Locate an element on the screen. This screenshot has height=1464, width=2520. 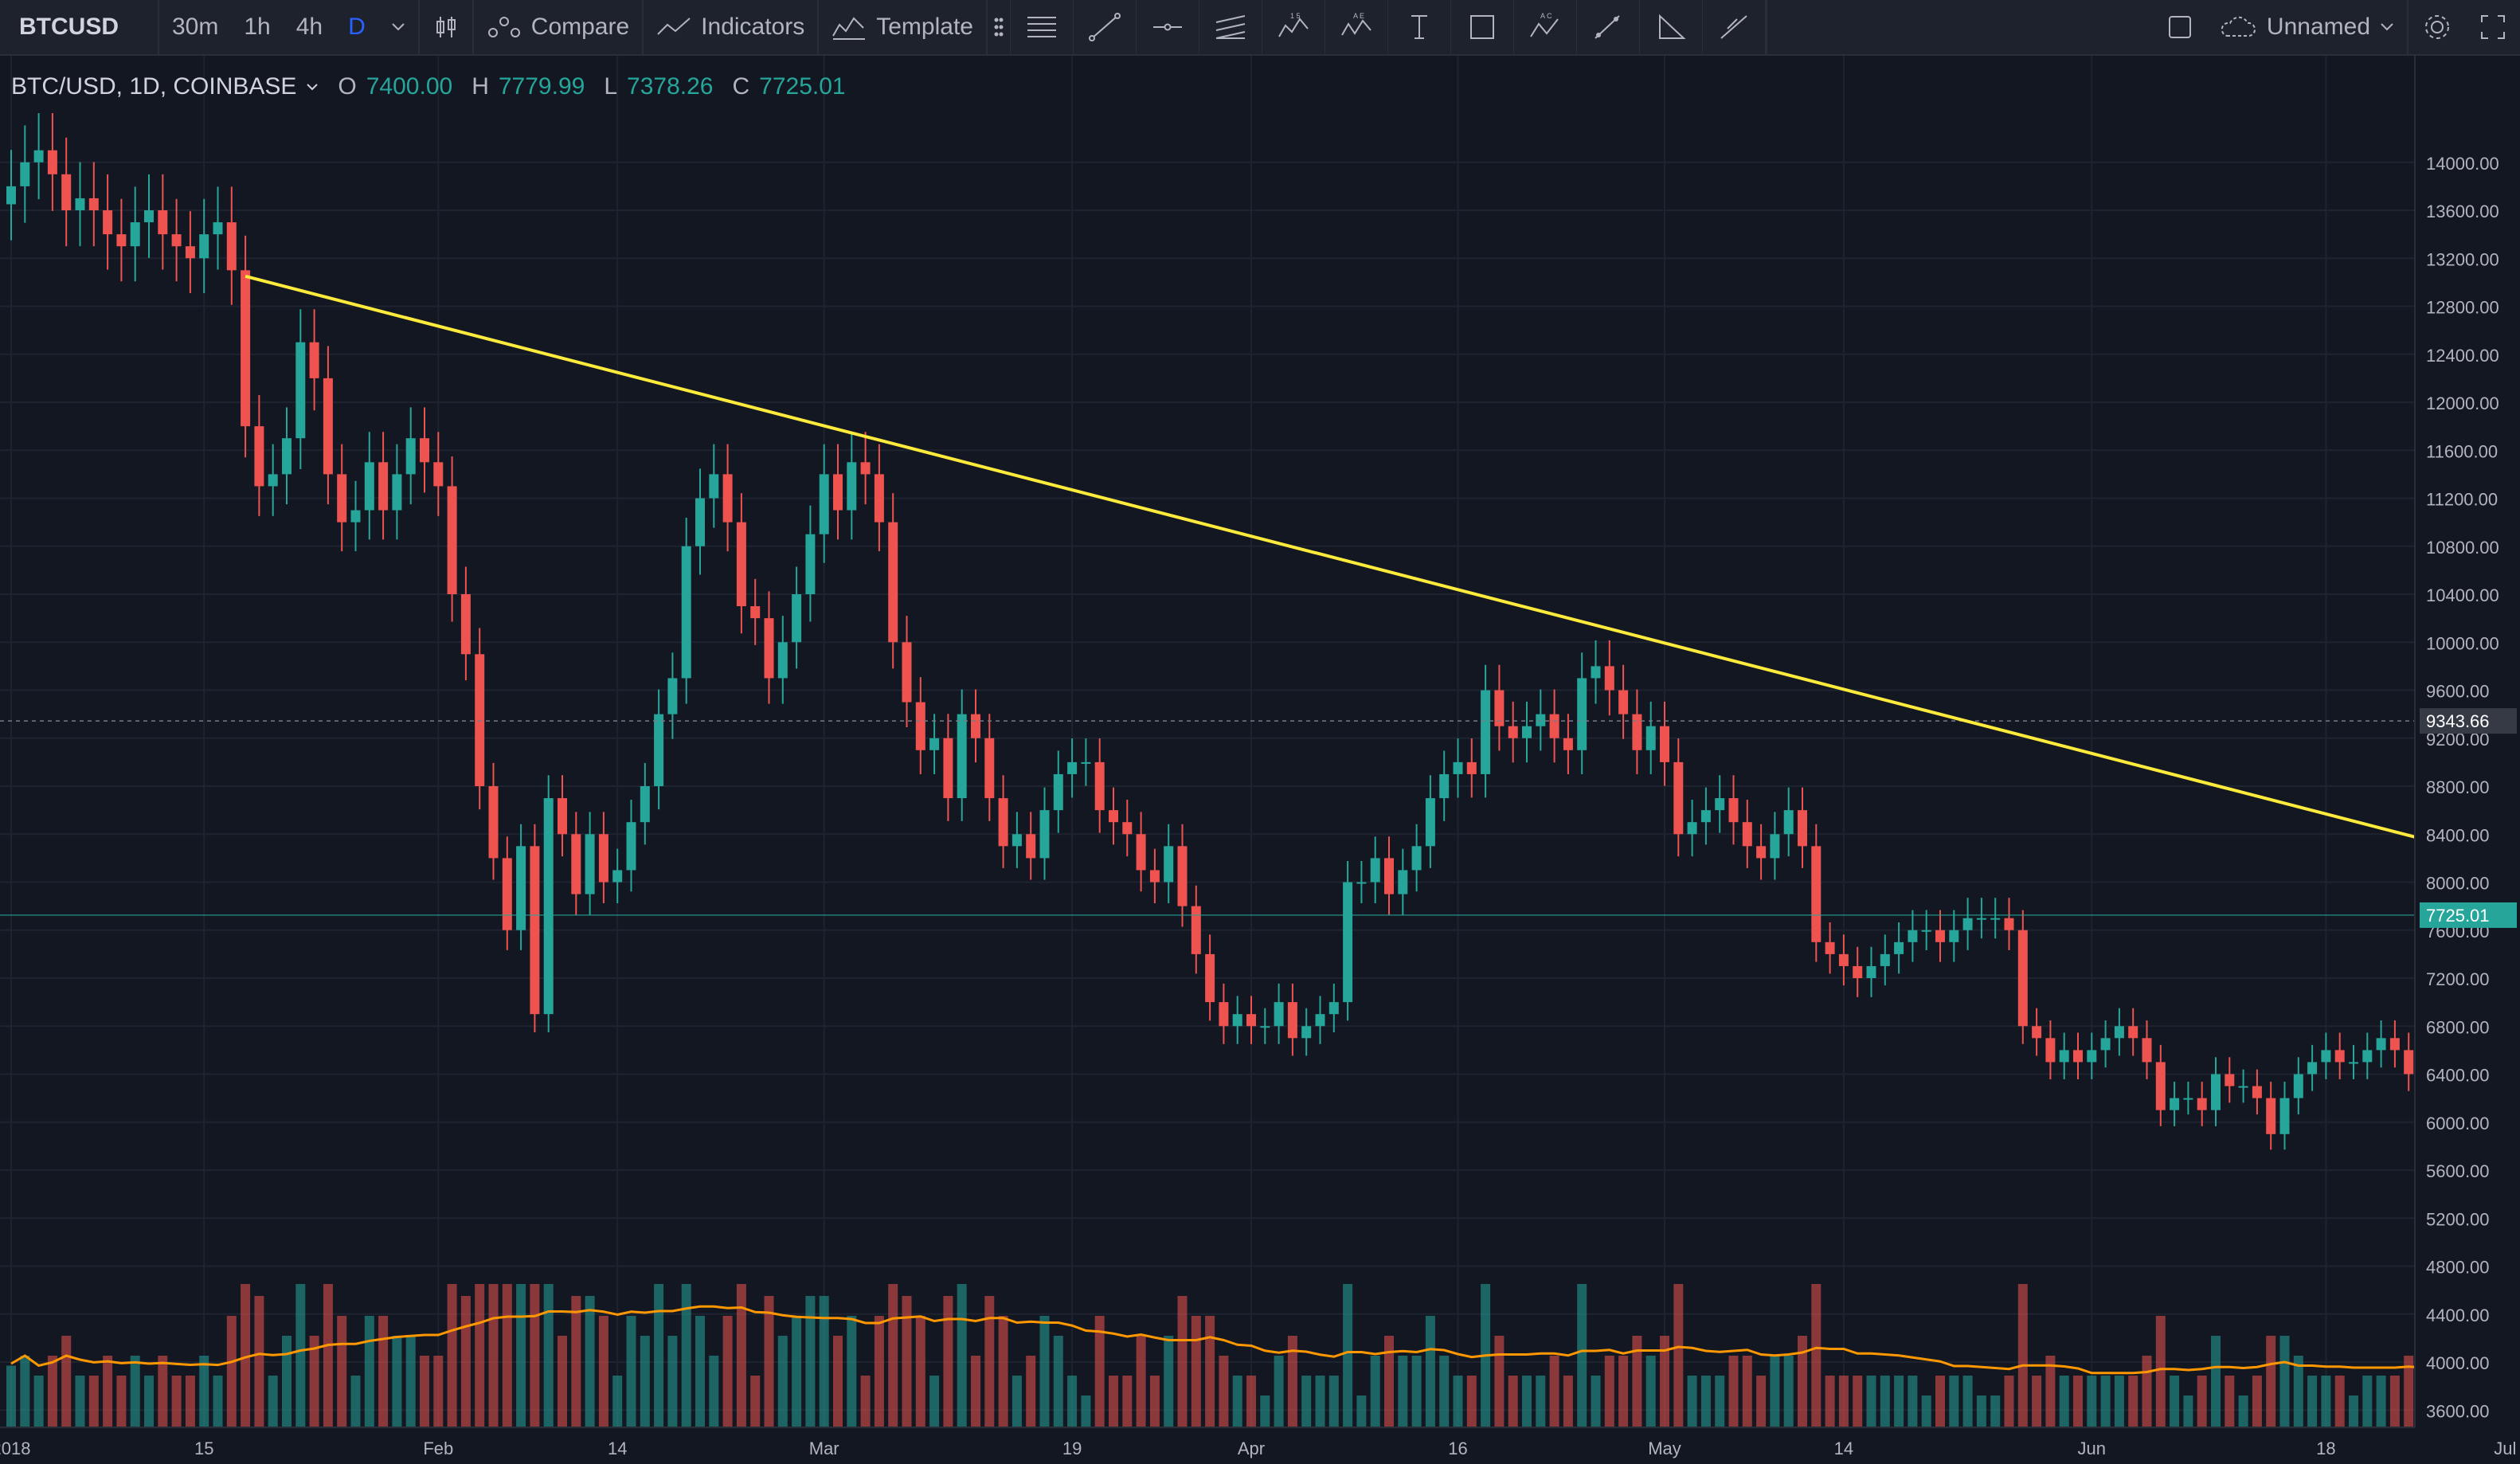
abcde-pattern-tool-icon: A E is located at coordinates (1356, 27).